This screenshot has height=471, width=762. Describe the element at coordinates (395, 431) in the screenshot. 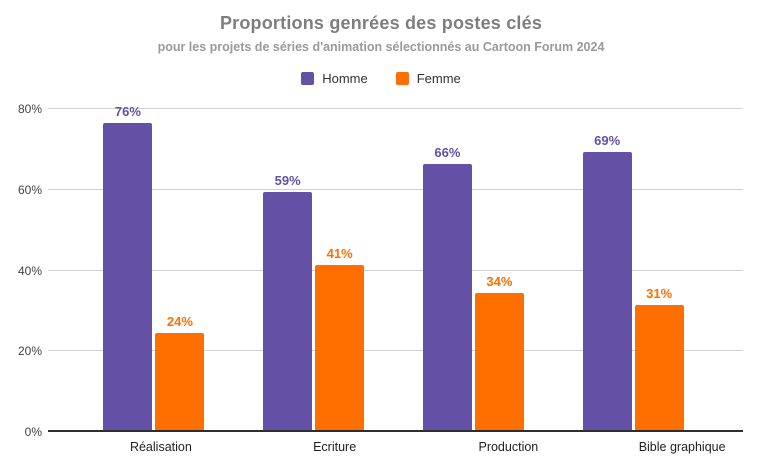

I see `x-axis-baseline` at that location.